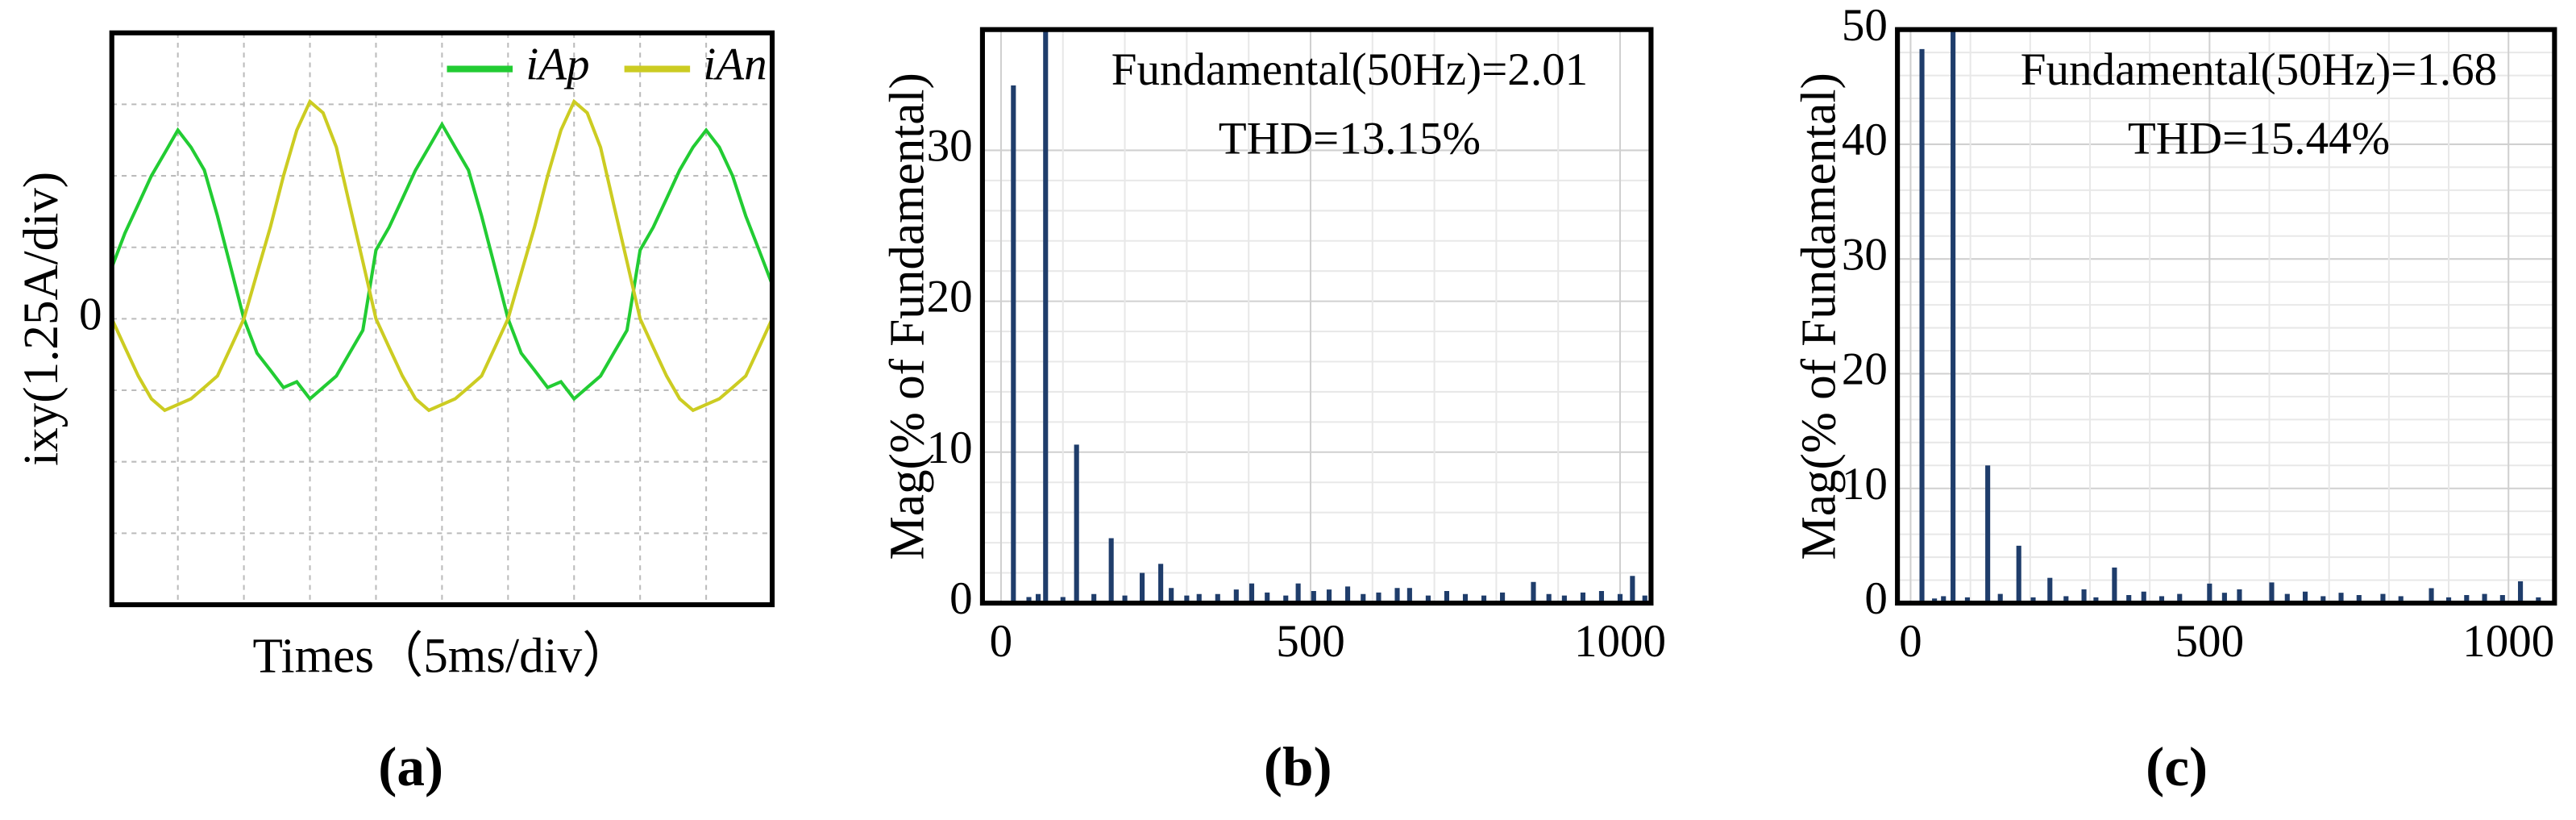 The image size is (2576, 820). I want to click on annotation: Fundamental(50Hz)=1.68, so click(2259, 69).